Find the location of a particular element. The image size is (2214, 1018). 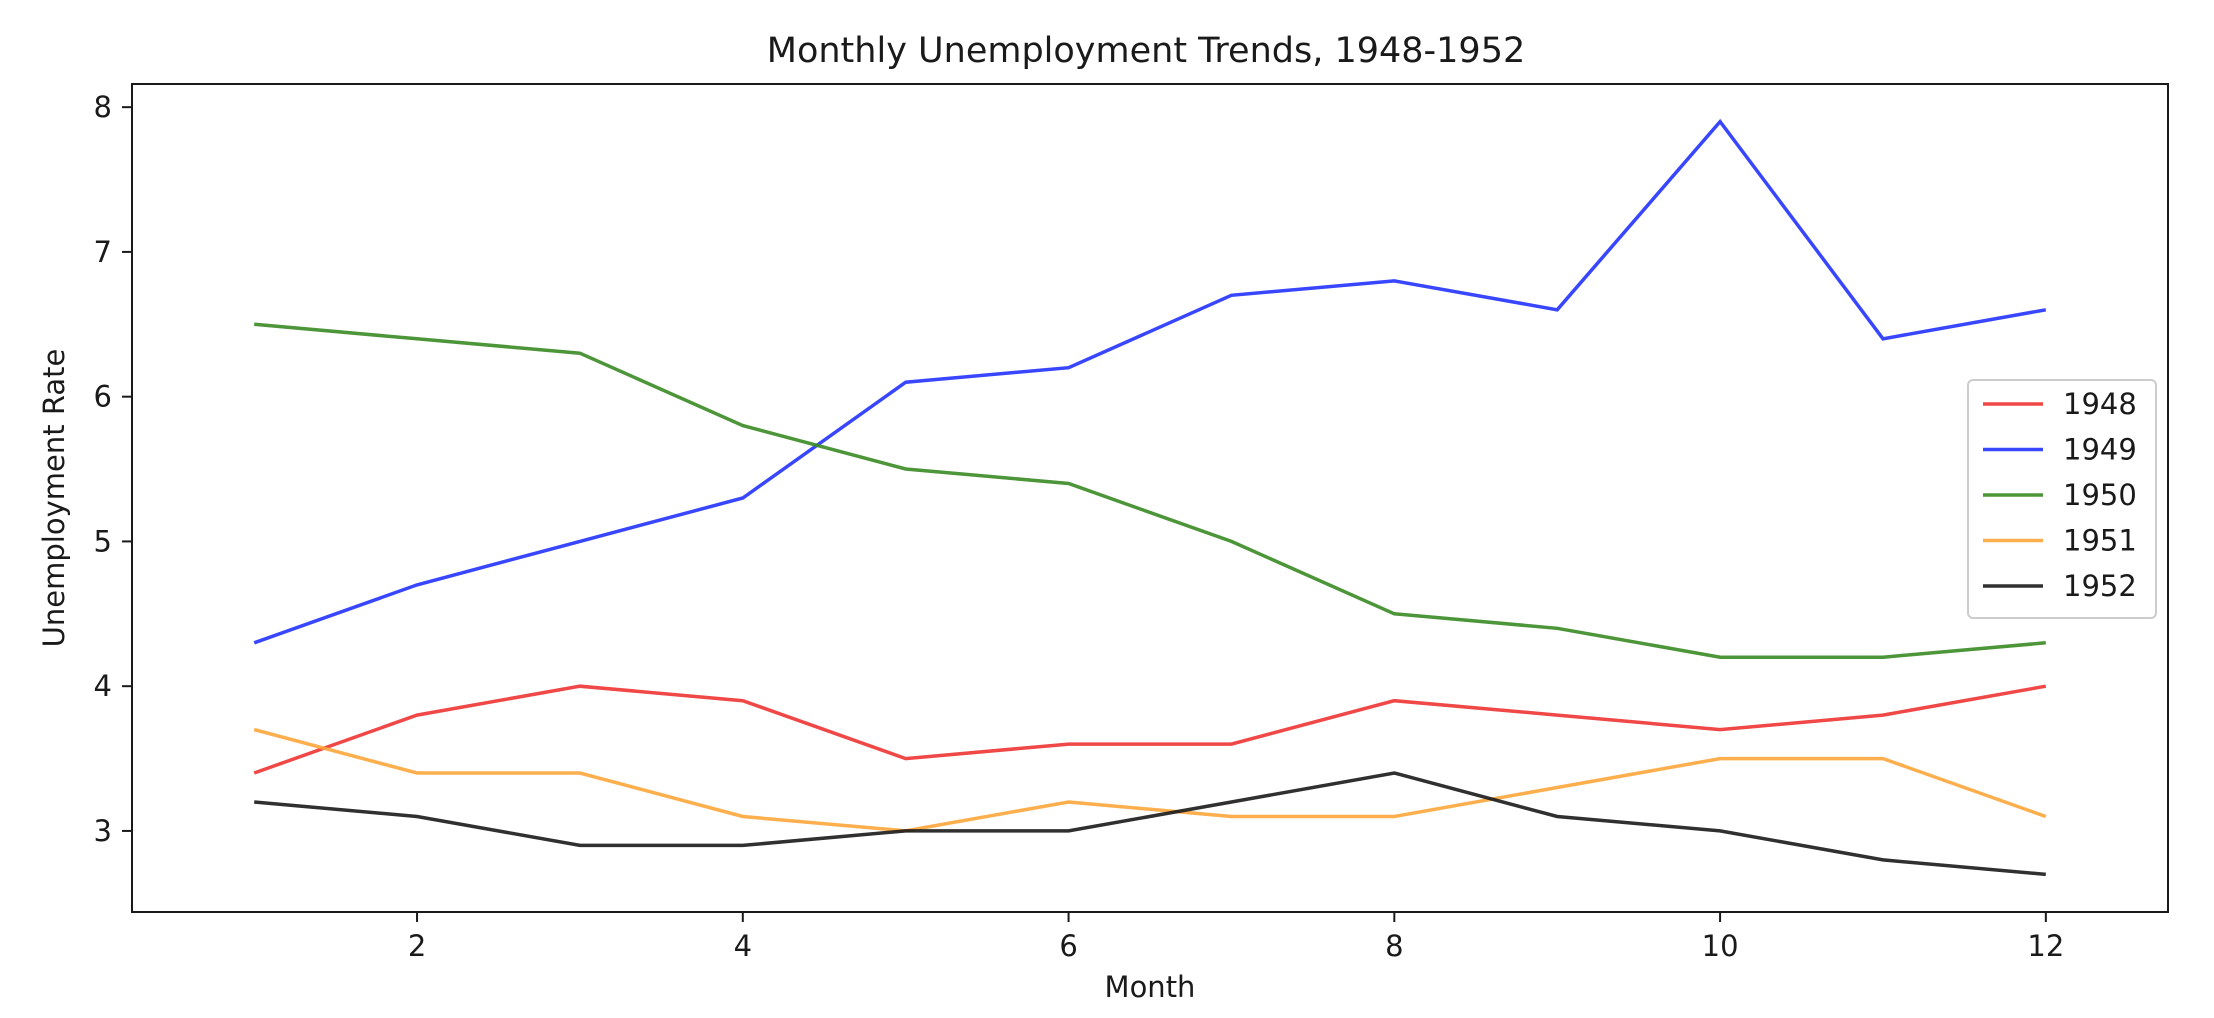

legend: 1948 1949 1950 1951 1952 is located at coordinates (2062, 499).